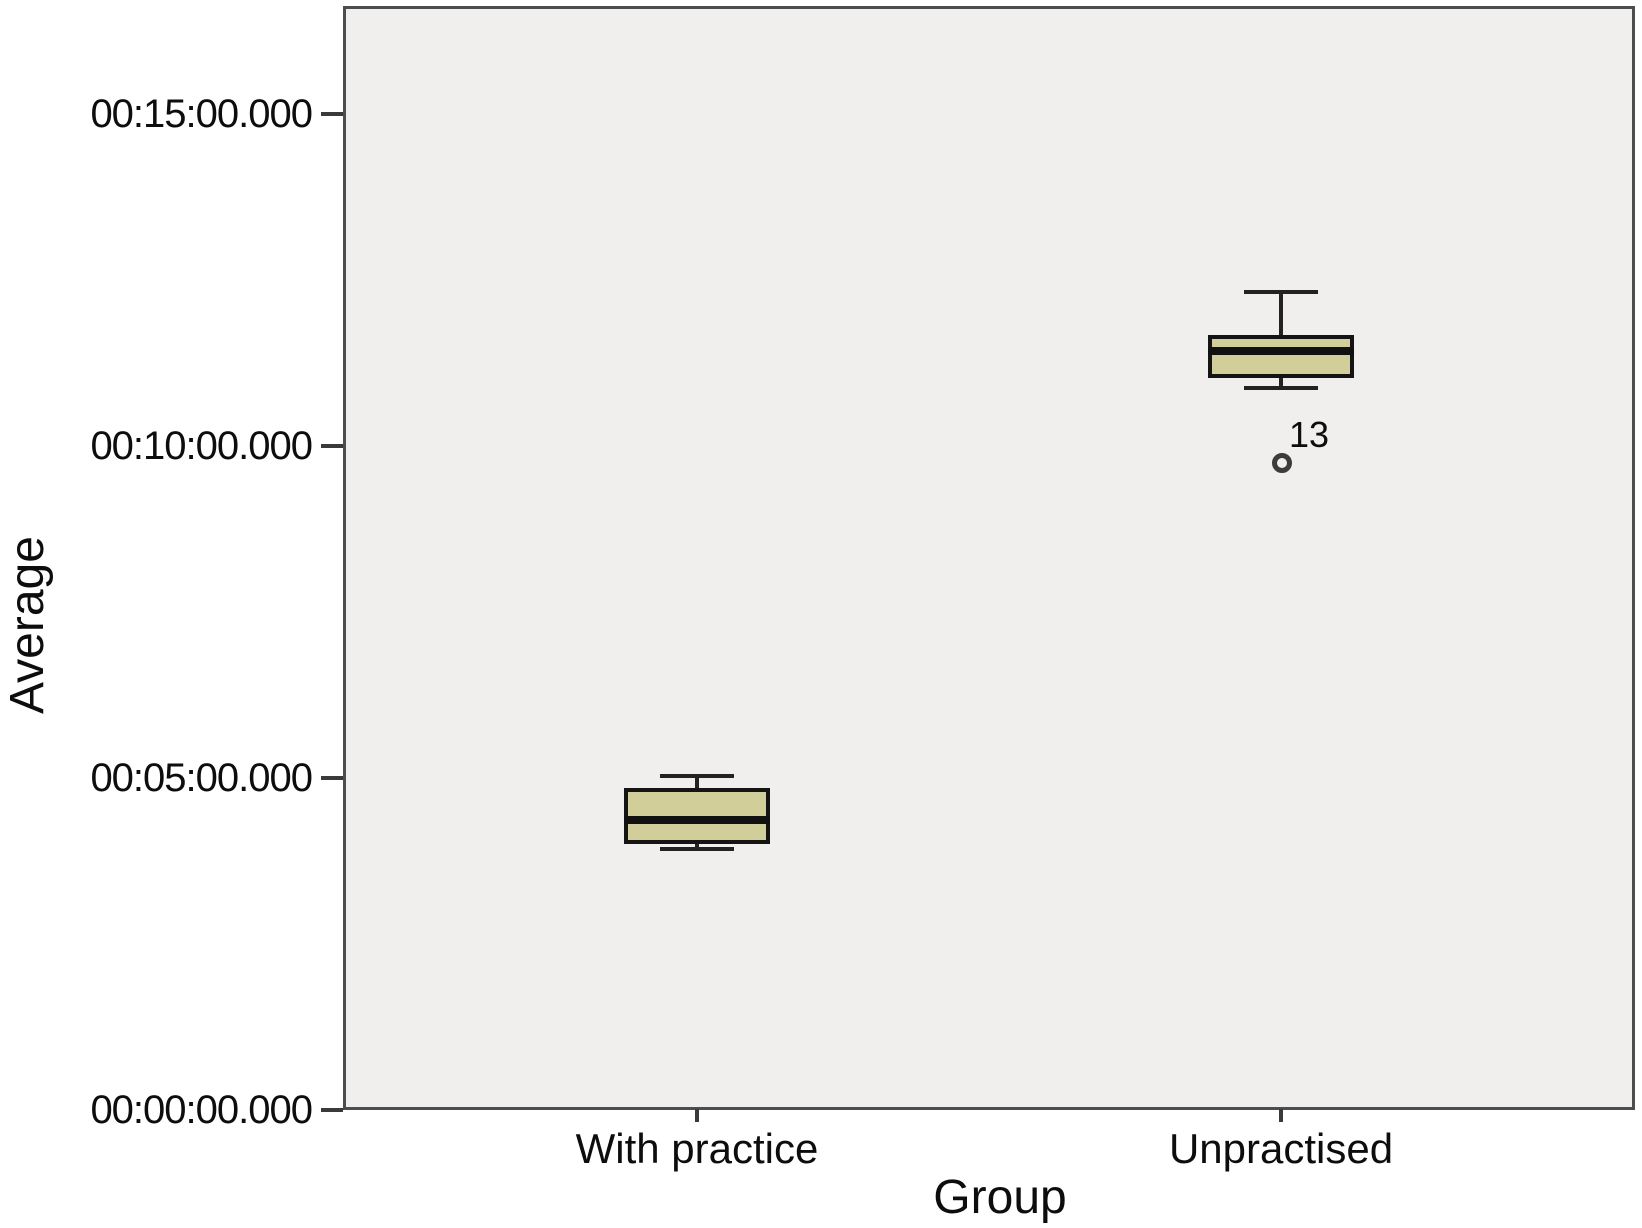 This screenshot has height=1228, width=1642. Describe the element at coordinates (697, 1148) in the screenshot. I see `category-label: With practice` at that location.